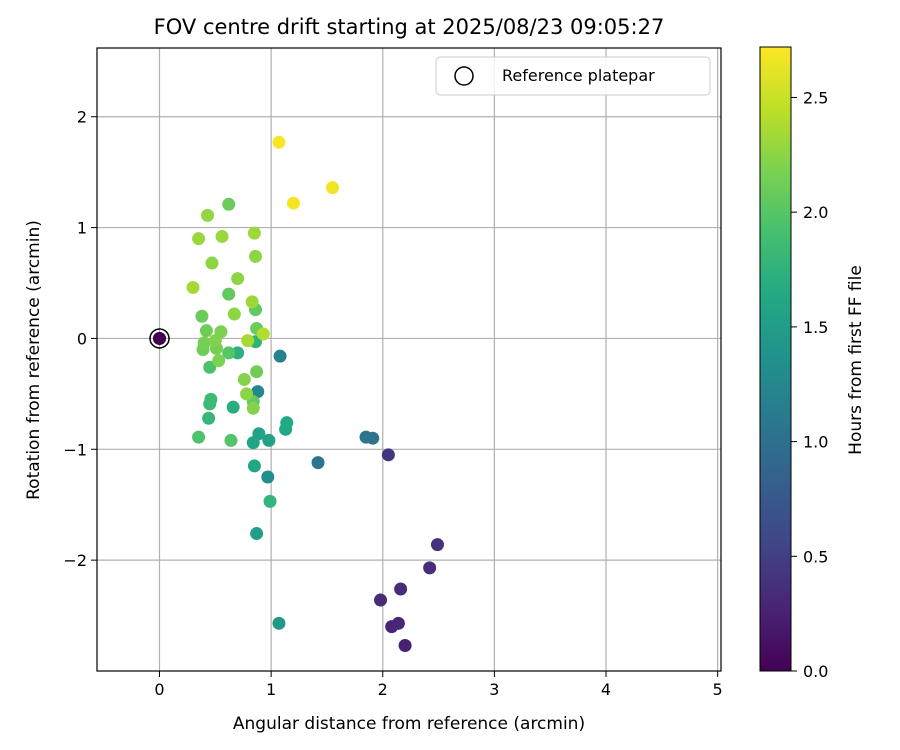 The height and width of the screenshot is (750, 900). What do you see at coordinates (815, 671) in the screenshot?
I see `colorbar-tick-label: 0.0` at bounding box center [815, 671].